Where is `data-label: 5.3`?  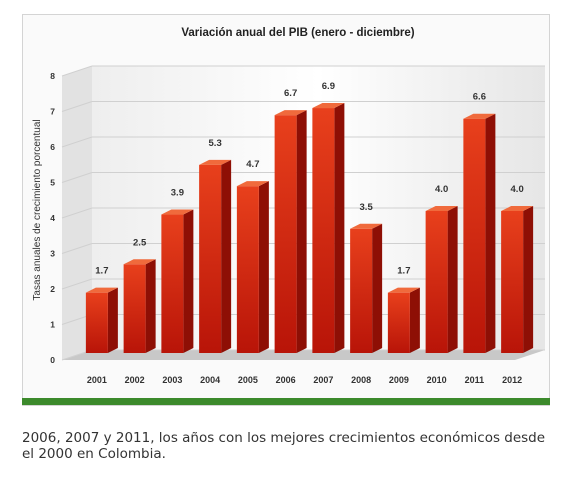
data-label: 5.3 is located at coordinates (215, 143).